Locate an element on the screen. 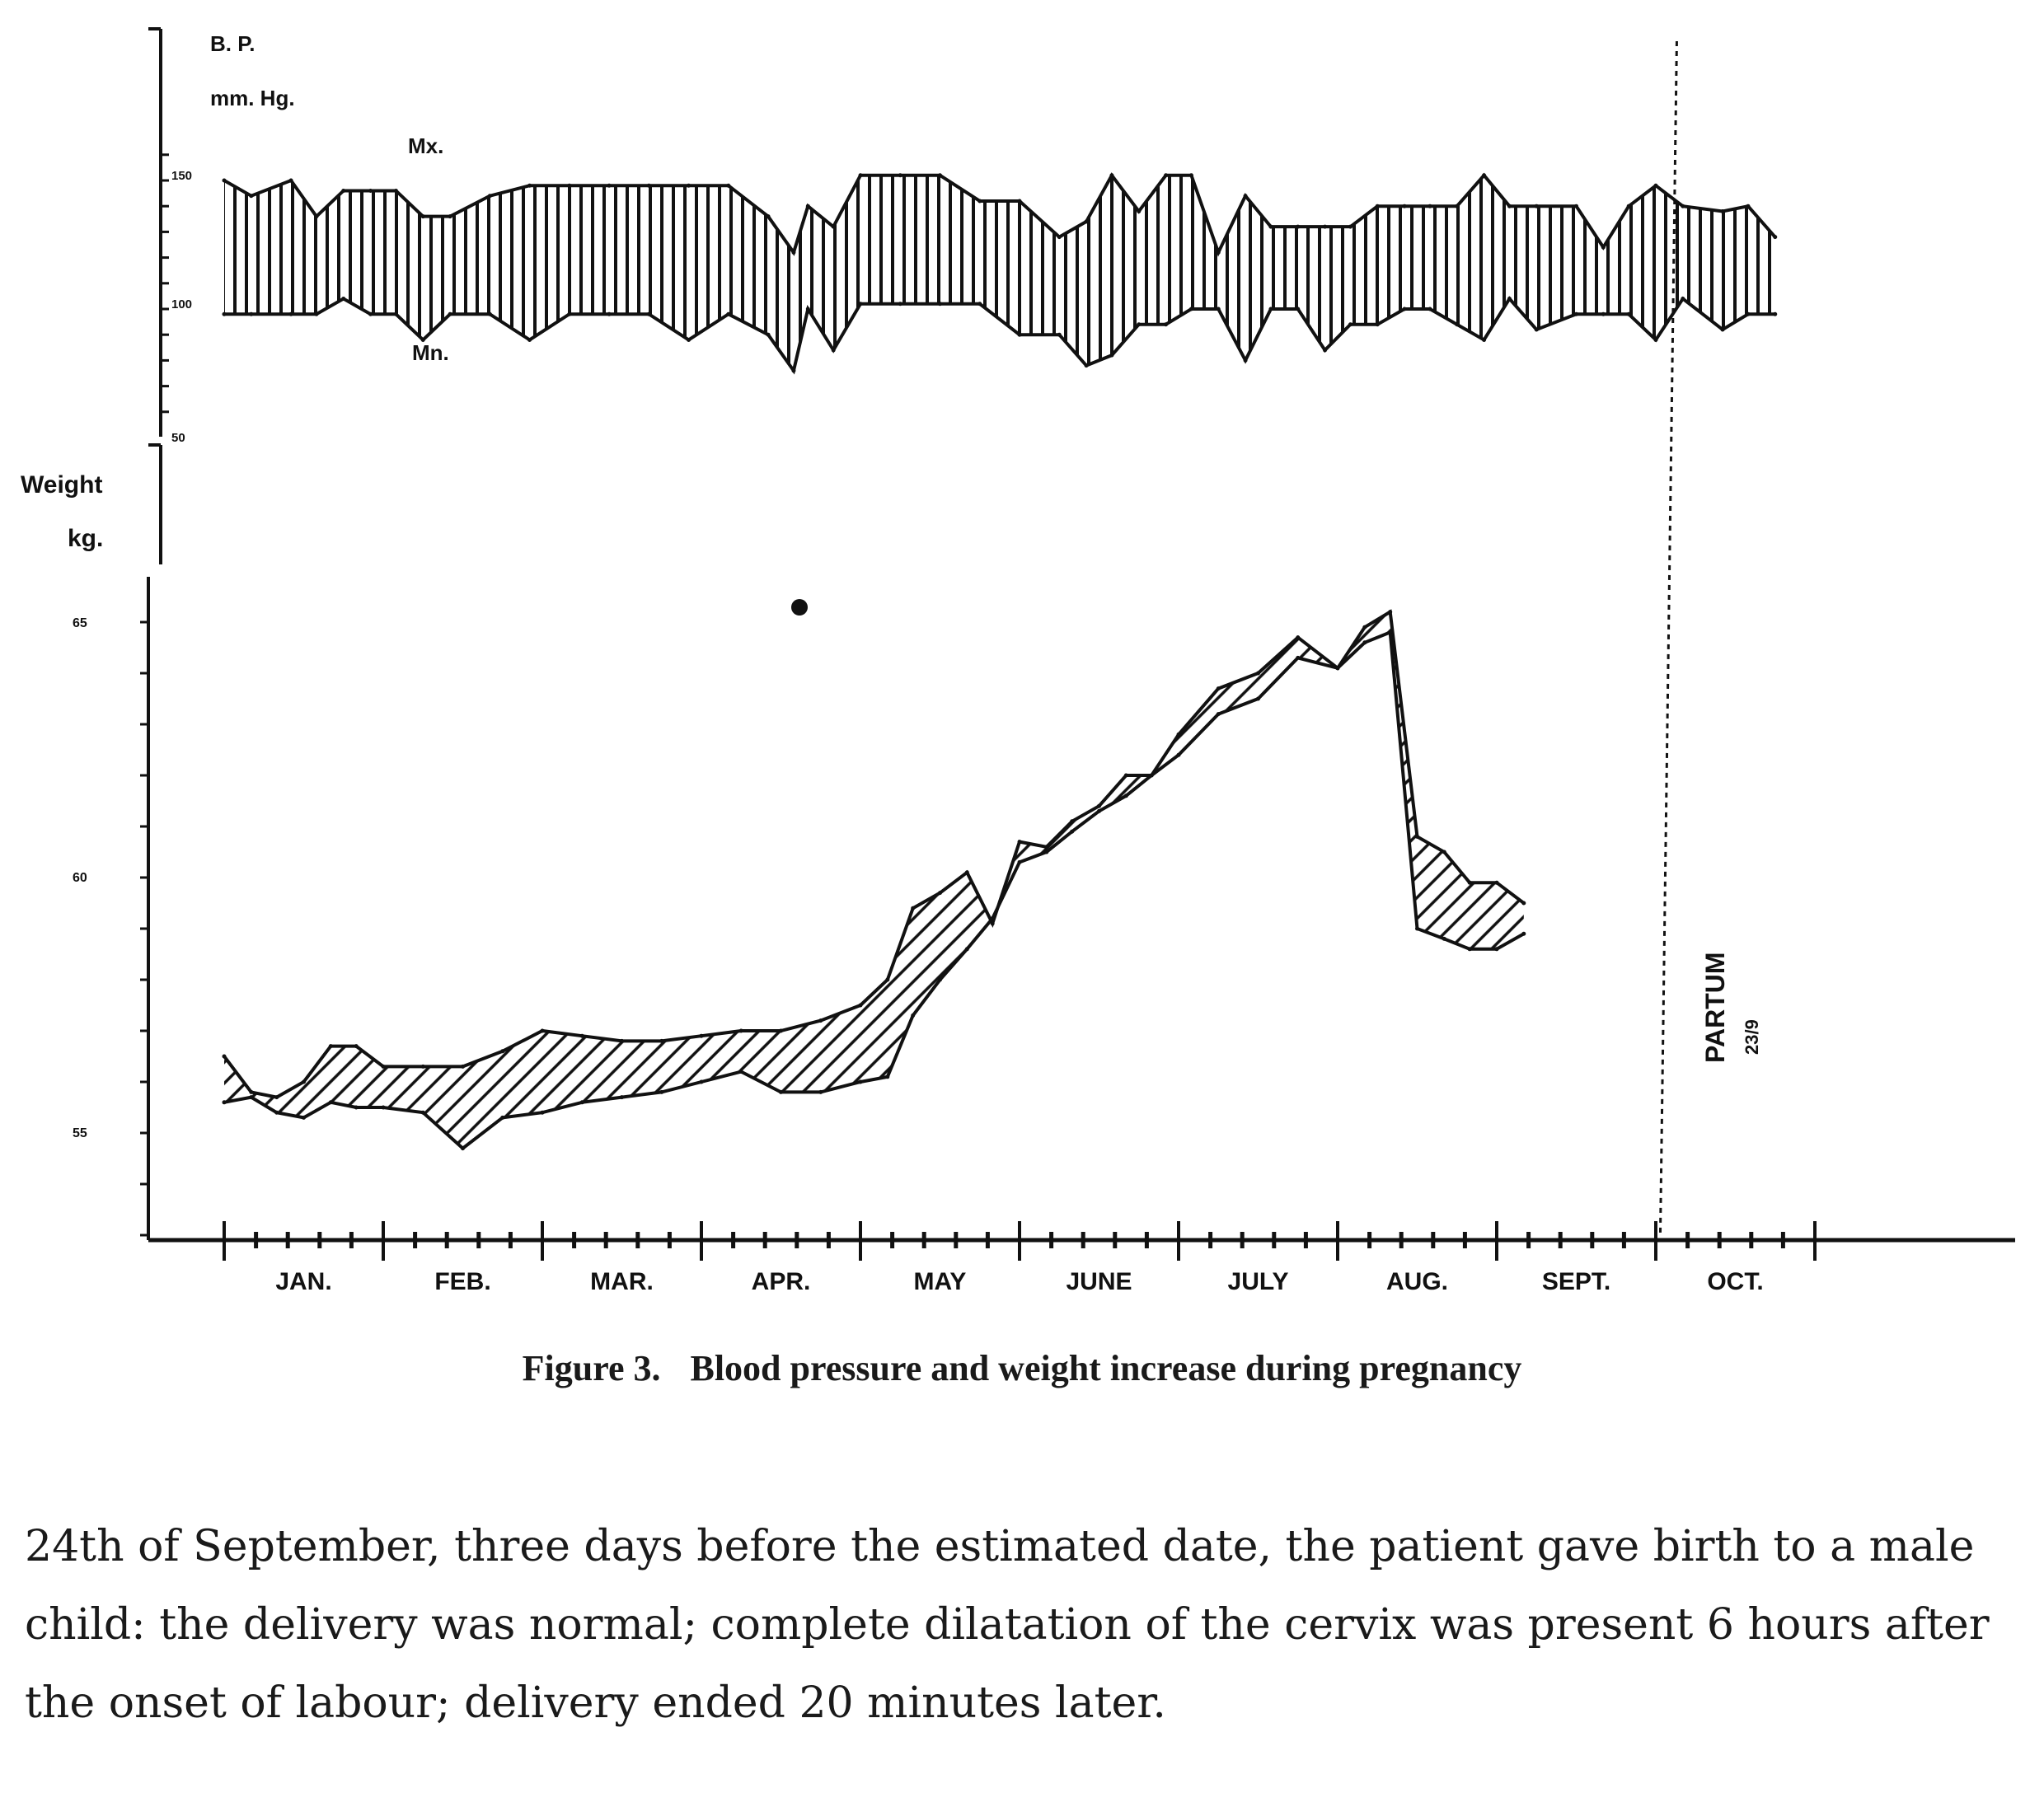 The height and width of the screenshot is (1807, 2044). month-label: OCT. is located at coordinates (1735, 1281).